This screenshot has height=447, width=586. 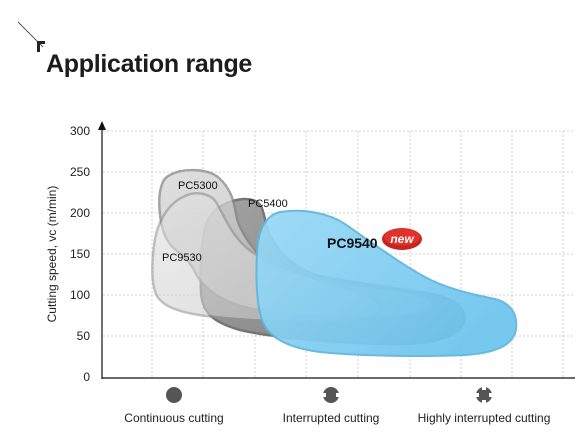 I want to click on continuous-cutting-icon, so click(x=174, y=395).